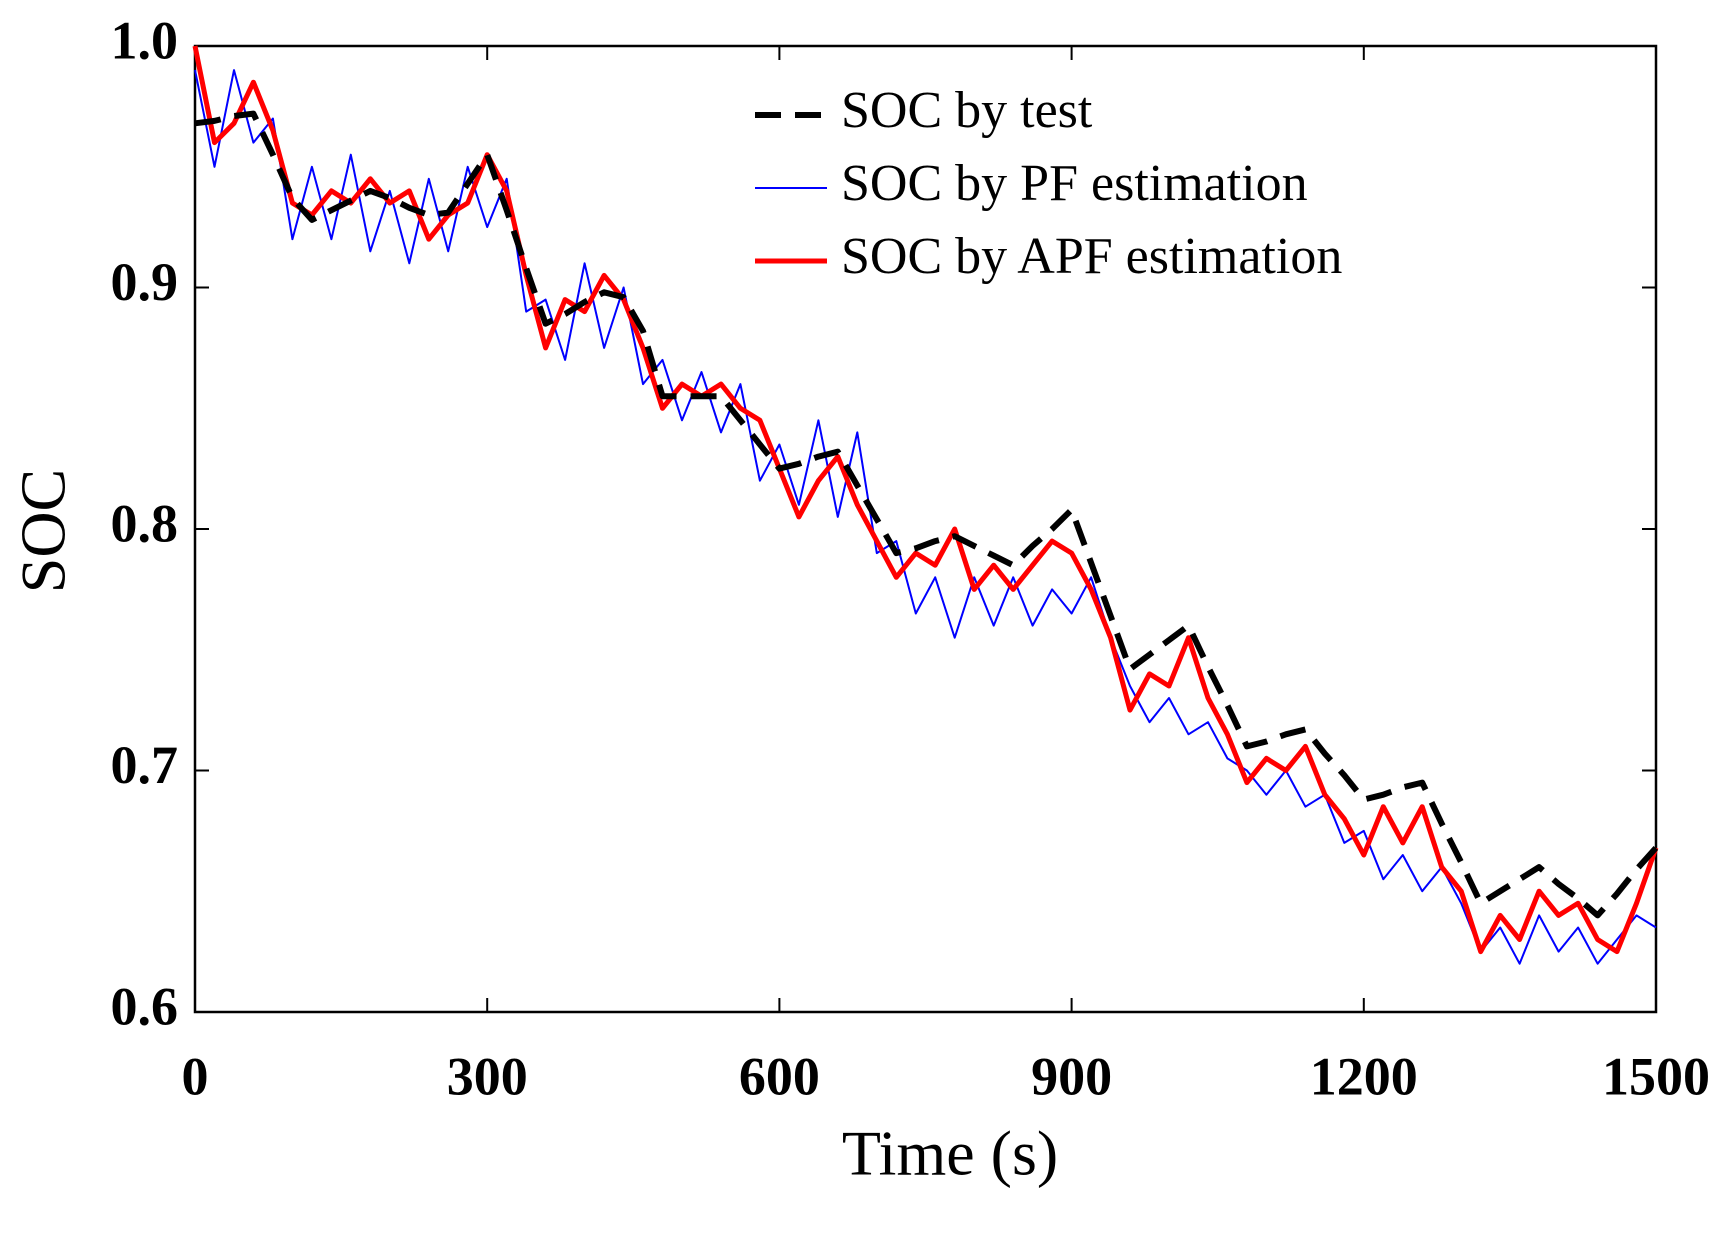  What do you see at coordinates (145, 40) in the screenshot?
I see `y-tick-label: 1.0` at bounding box center [145, 40].